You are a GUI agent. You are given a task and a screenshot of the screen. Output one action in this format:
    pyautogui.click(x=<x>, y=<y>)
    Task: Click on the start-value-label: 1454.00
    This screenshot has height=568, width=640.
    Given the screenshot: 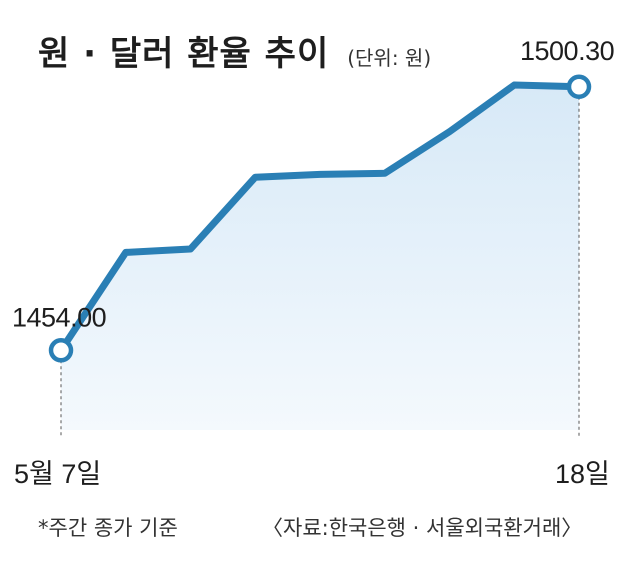 What is the action you would take?
    pyautogui.click(x=59, y=317)
    